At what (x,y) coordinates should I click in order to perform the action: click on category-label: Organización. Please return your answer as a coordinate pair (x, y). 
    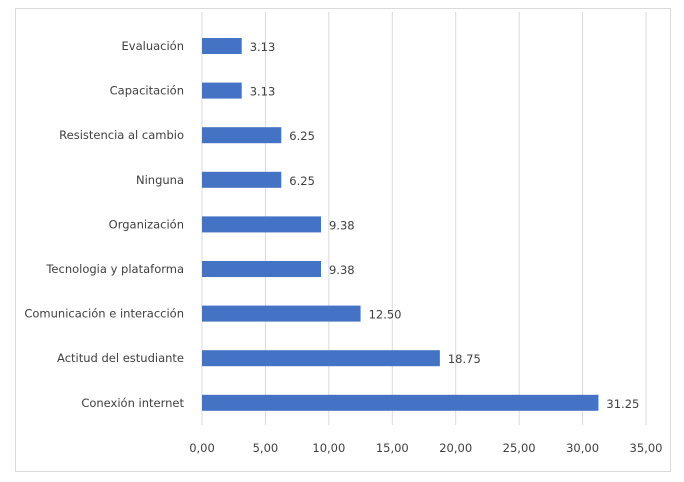
    Looking at the image, I should click on (146, 224).